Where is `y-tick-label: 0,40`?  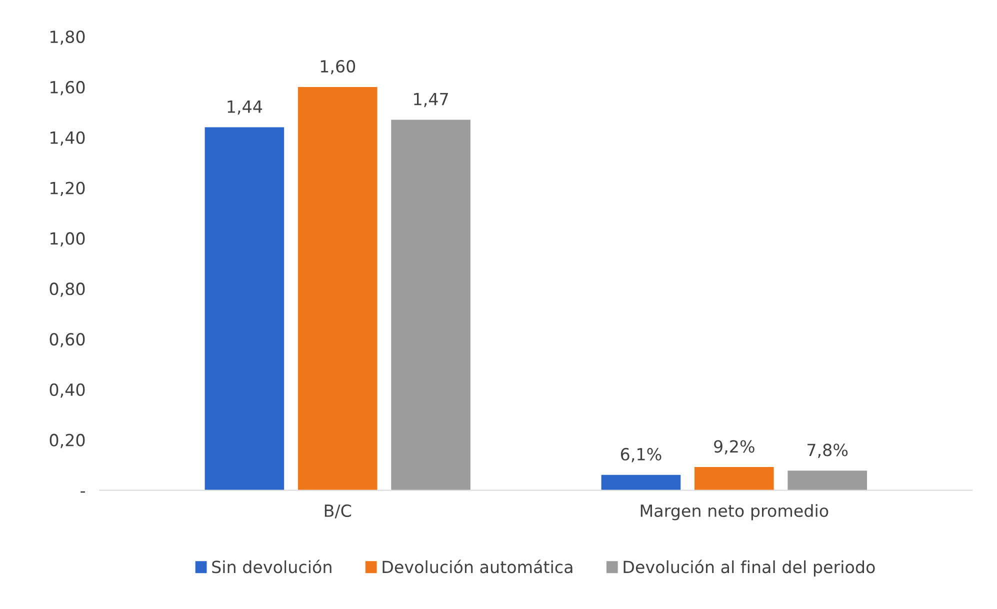
y-tick-label: 0,40 is located at coordinates (67, 390).